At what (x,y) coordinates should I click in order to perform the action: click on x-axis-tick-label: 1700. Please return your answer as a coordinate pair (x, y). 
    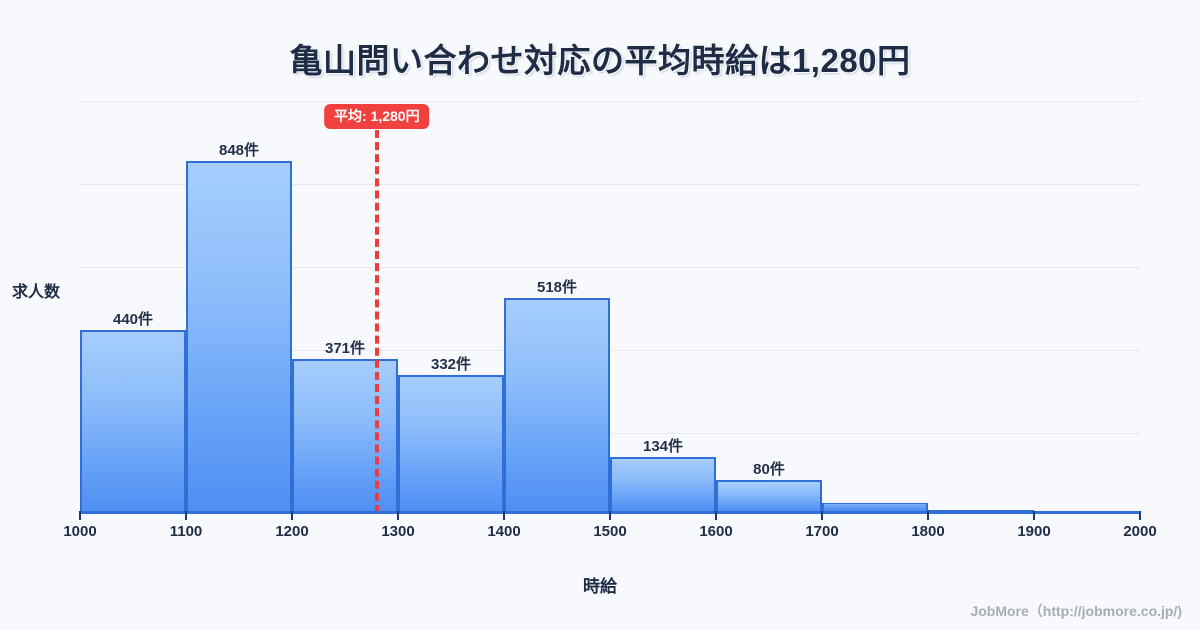
    Looking at the image, I should click on (822, 531).